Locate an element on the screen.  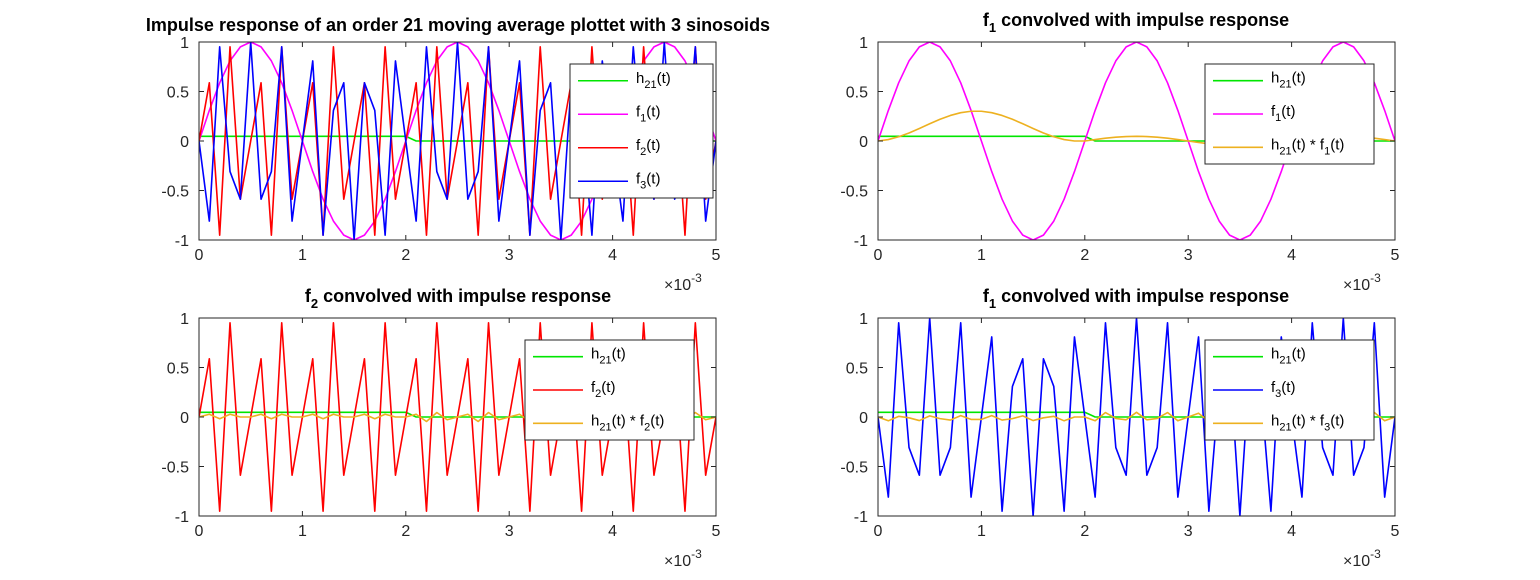
text-span: 3 is located at coordinates (643, 185).